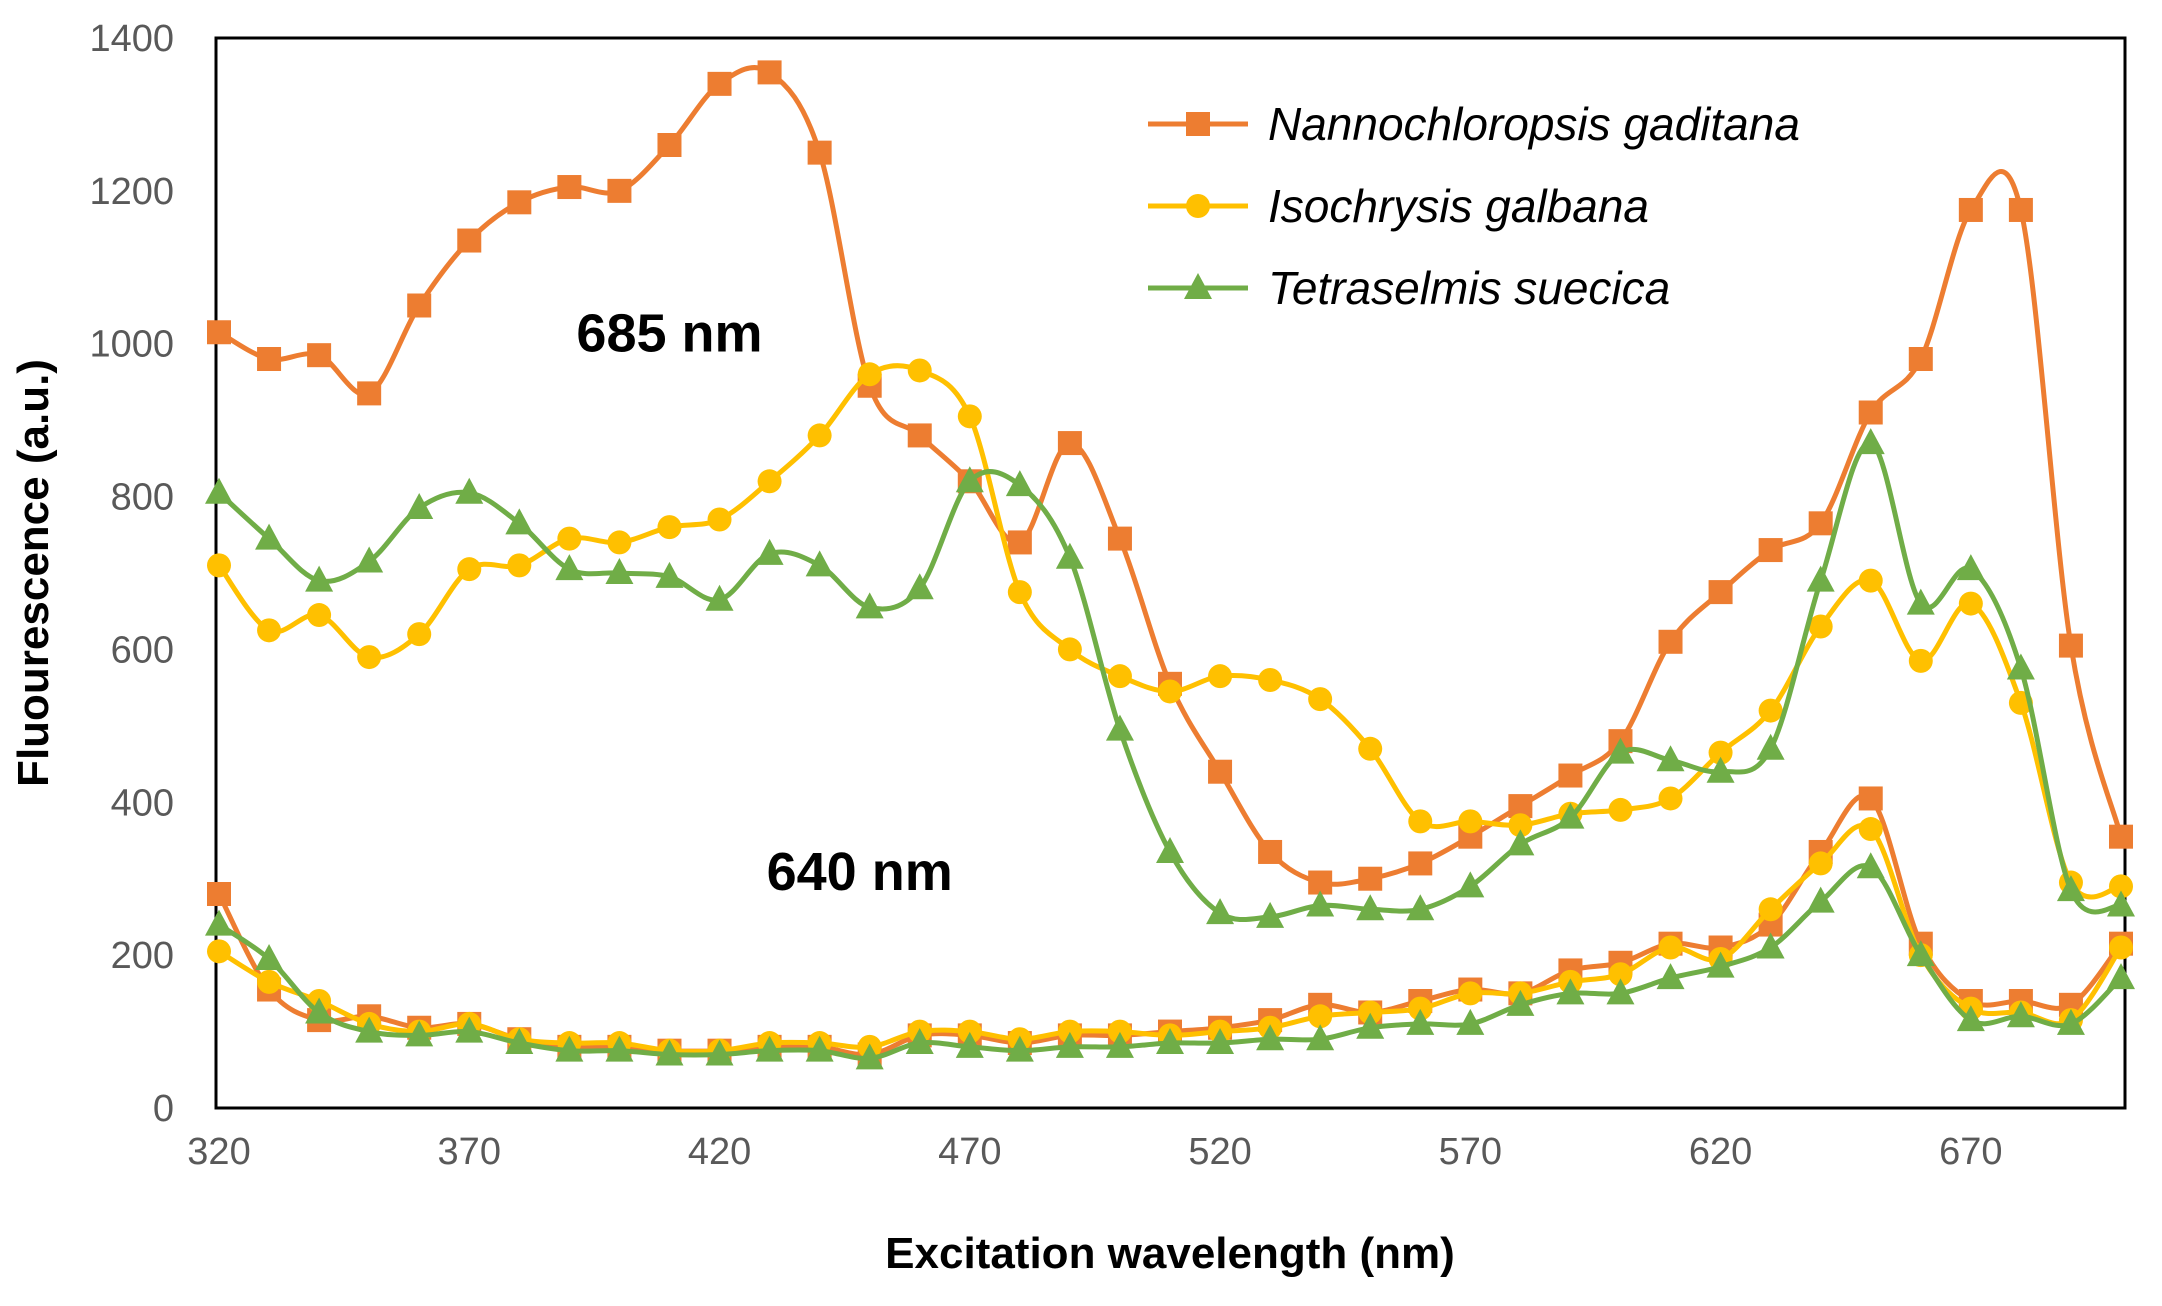 Image resolution: width=2162 pixels, height=1306 pixels. Describe the element at coordinates (1534, 124) in the screenshot. I see `legend-label: Nannochloropsis gaditana` at that location.